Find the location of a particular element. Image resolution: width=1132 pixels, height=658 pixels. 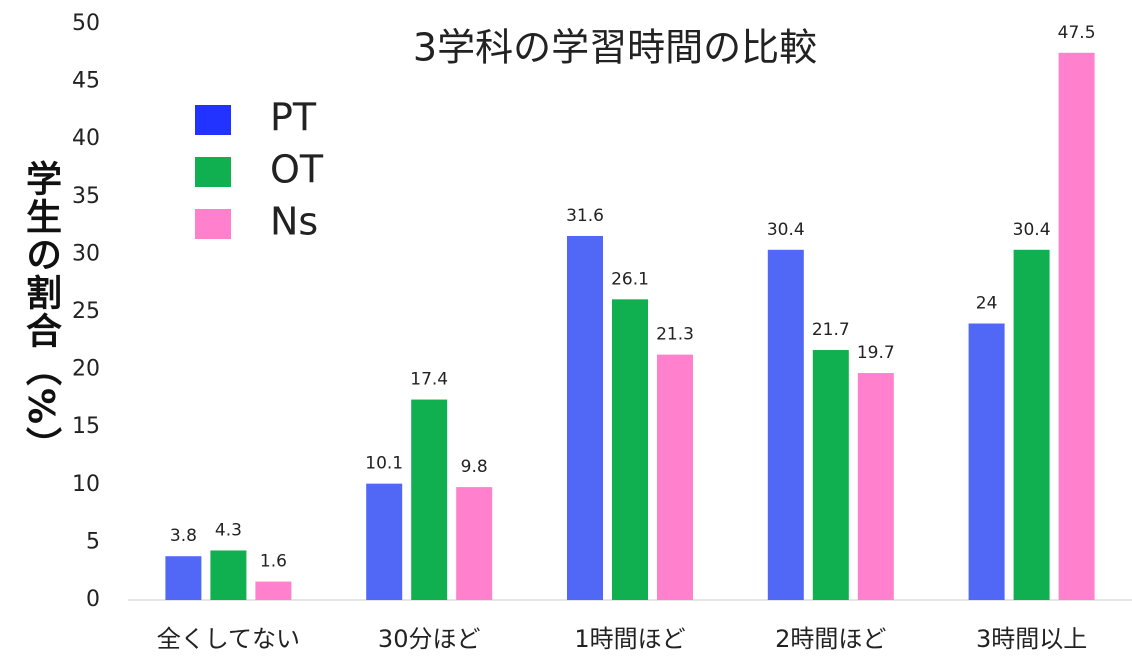

data-label: 9.8 is located at coordinates (474, 467).